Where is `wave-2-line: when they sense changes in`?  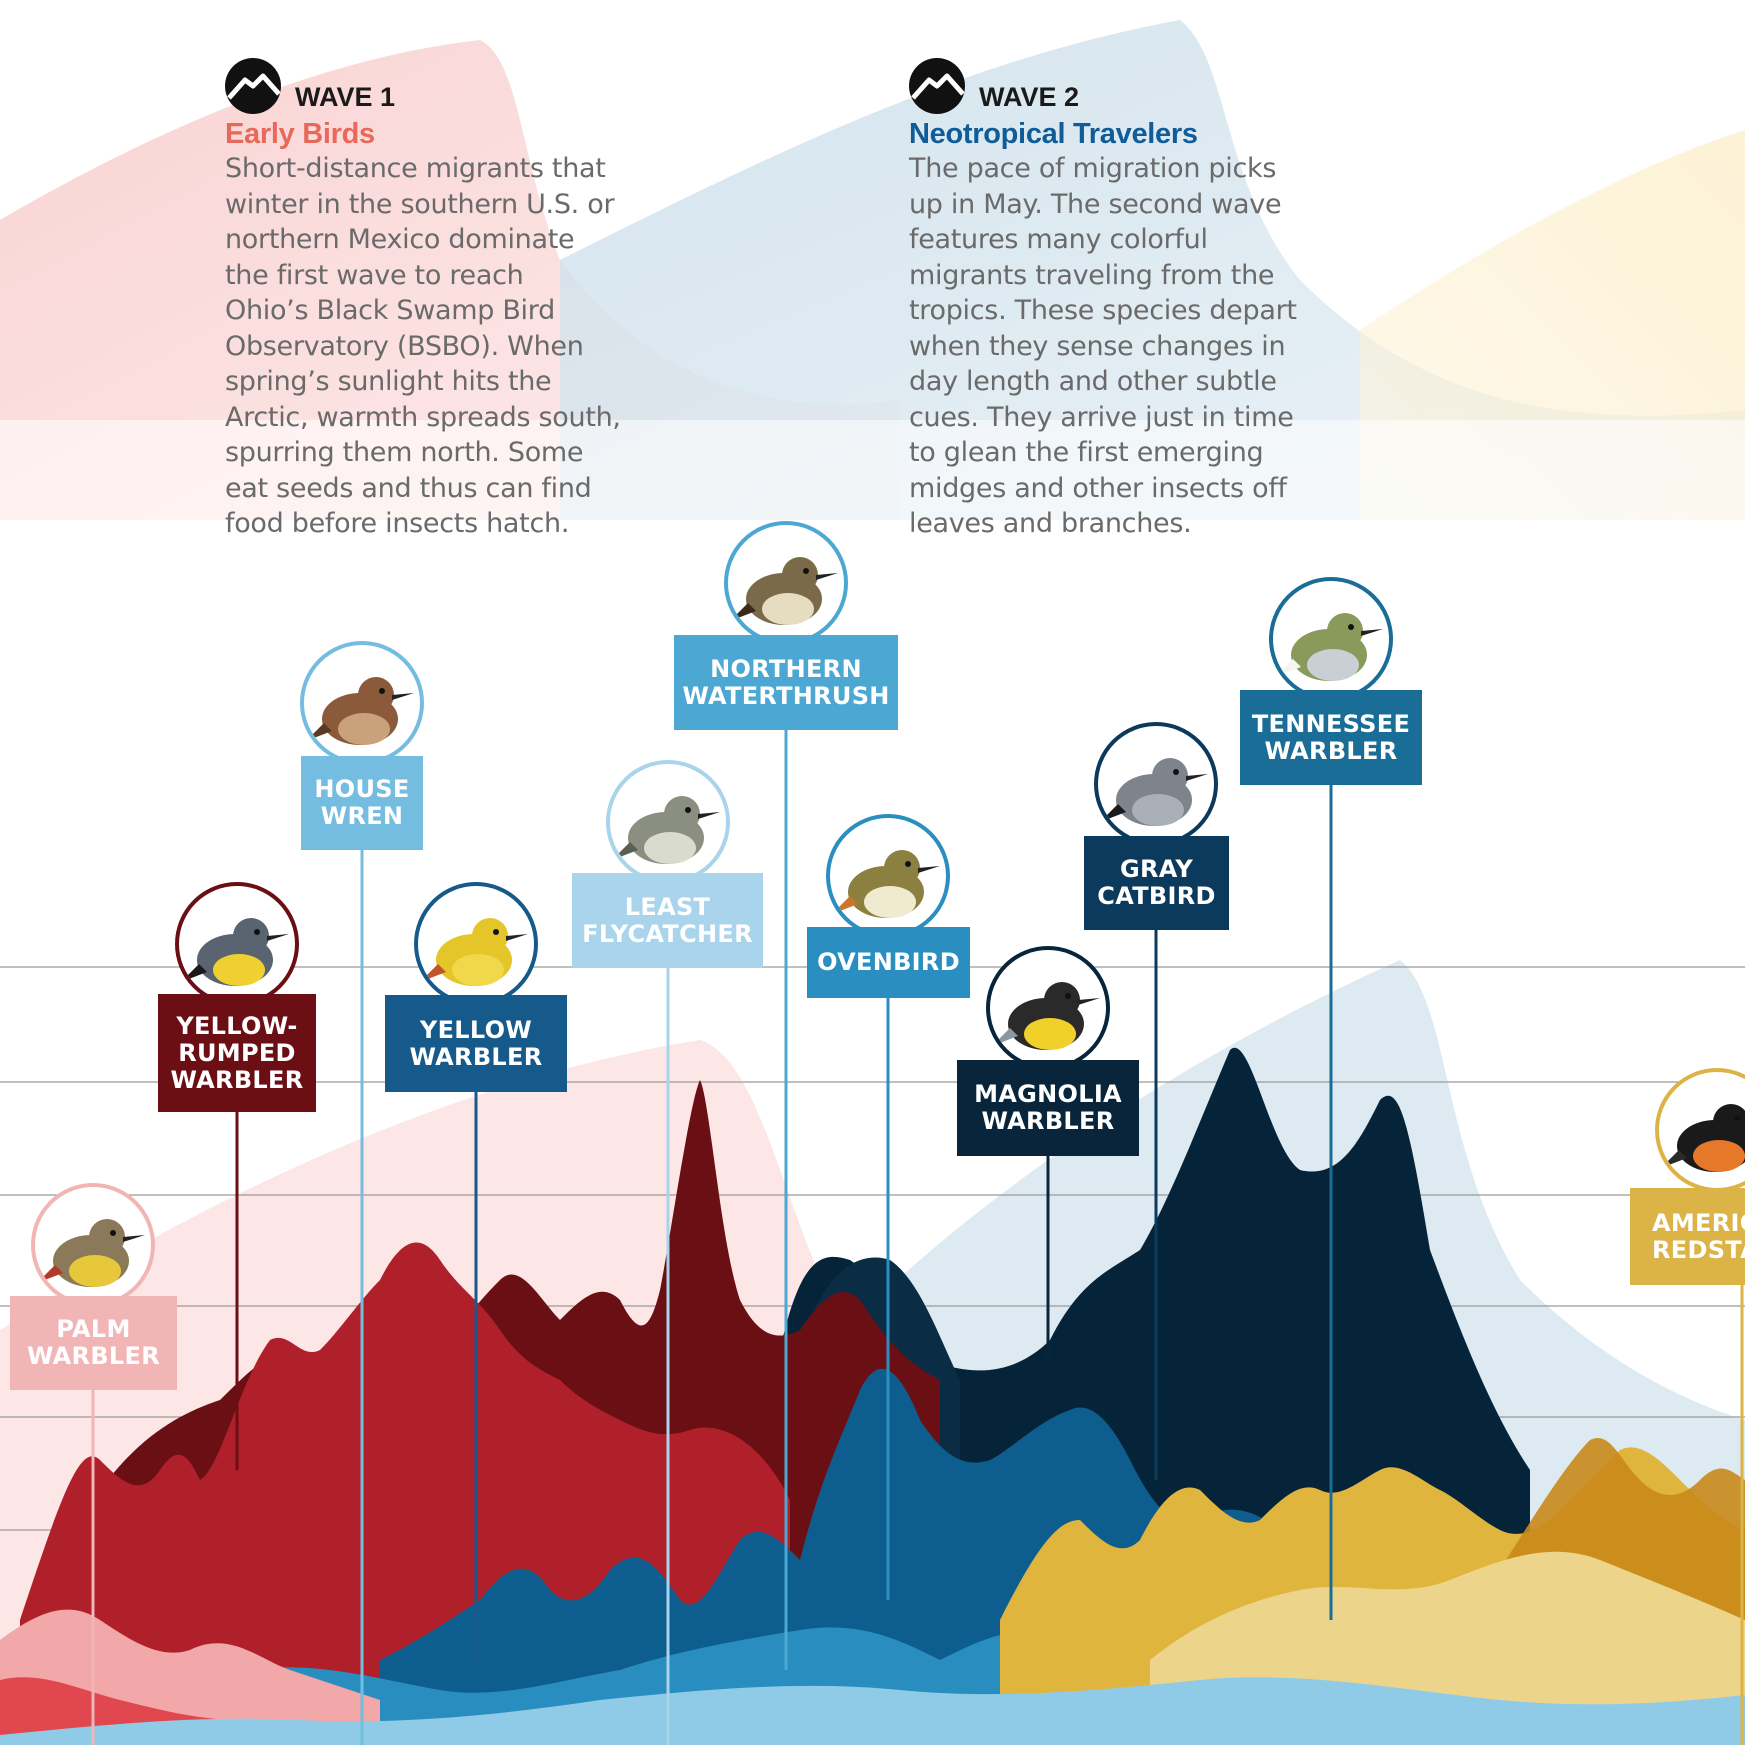 wave-2-line: when they sense changes in is located at coordinates (1097, 346).